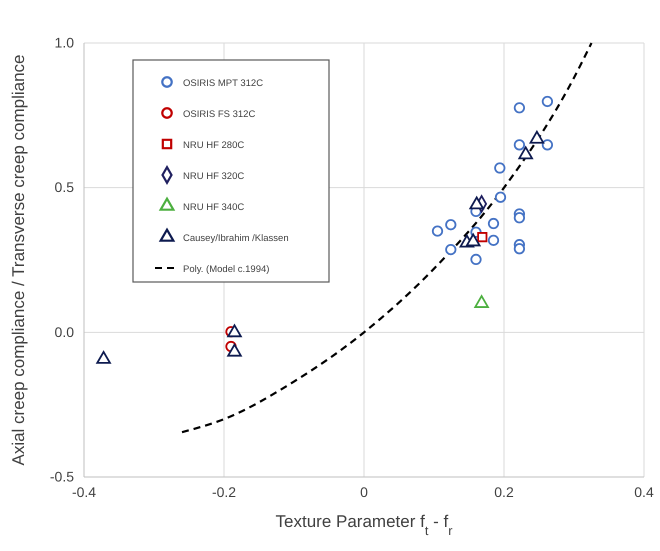 This screenshot has width=660, height=551. What do you see at coordinates (364, 492) in the screenshot?
I see `x-tick-label: 0` at bounding box center [364, 492].